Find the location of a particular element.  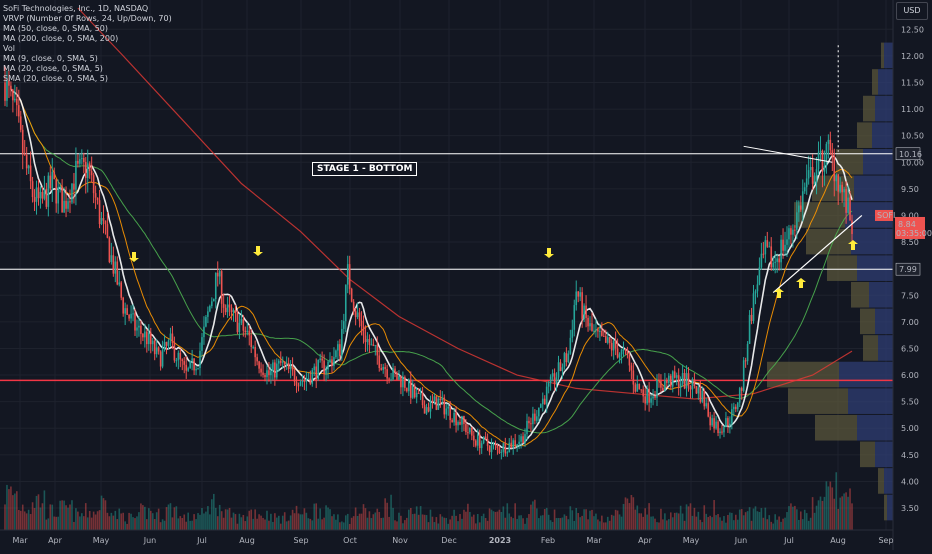

y-tick-label: 6.00 is located at coordinates (910, 375).